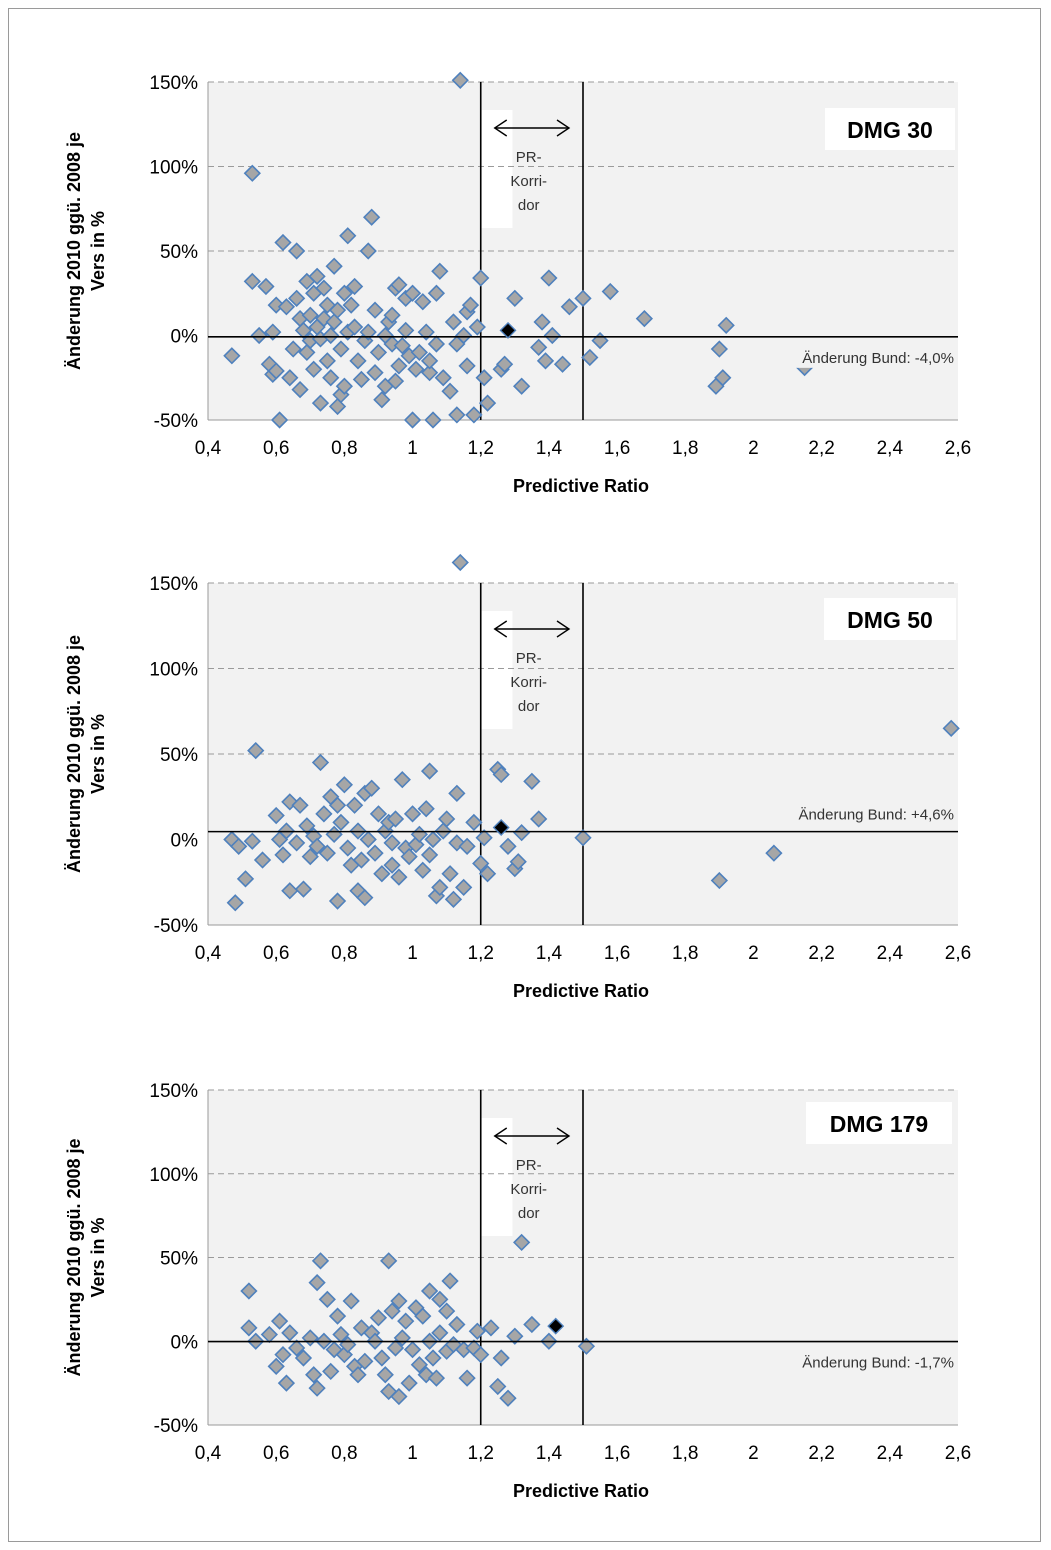 The width and height of the screenshot is (1051, 1550). What do you see at coordinates (753, 448) in the screenshot?
I see `x-tick-label: 2` at bounding box center [753, 448].